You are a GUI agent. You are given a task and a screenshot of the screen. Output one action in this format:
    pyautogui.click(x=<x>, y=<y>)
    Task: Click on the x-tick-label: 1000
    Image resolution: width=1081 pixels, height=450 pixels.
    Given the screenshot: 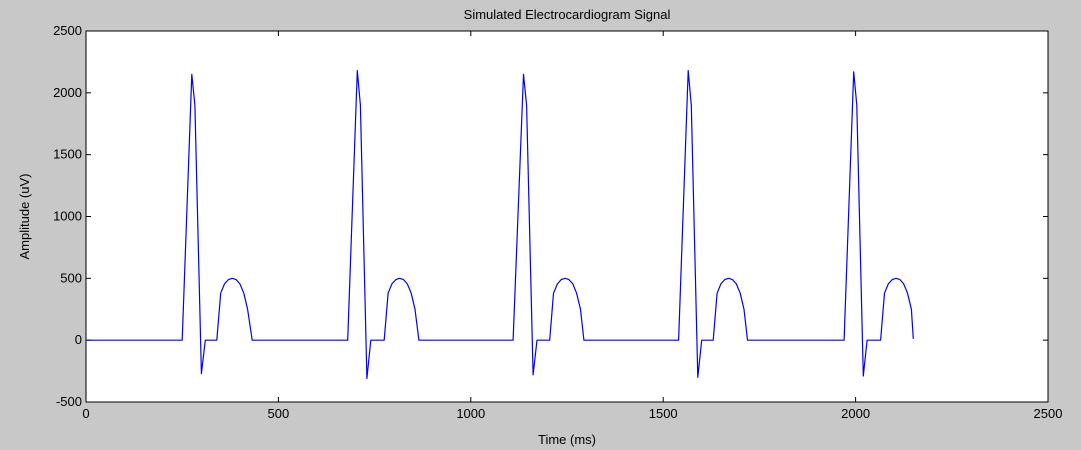 What is the action you would take?
    pyautogui.click(x=470, y=413)
    